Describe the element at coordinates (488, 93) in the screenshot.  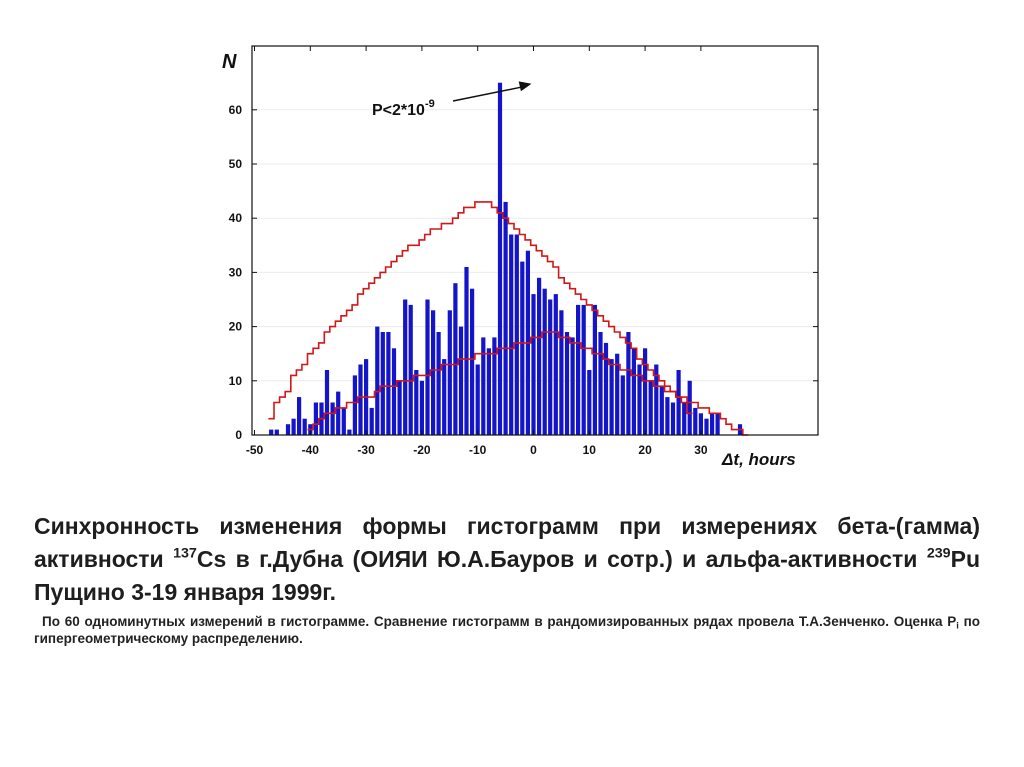
I see `annotation-arrow-line` at that location.